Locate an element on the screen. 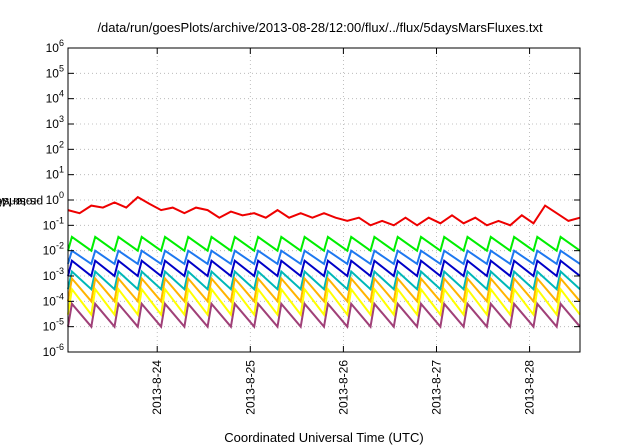 The height and width of the screenshot is (448, 640). y-tick-label: 10⁰ is located at coordinates (55, 198).